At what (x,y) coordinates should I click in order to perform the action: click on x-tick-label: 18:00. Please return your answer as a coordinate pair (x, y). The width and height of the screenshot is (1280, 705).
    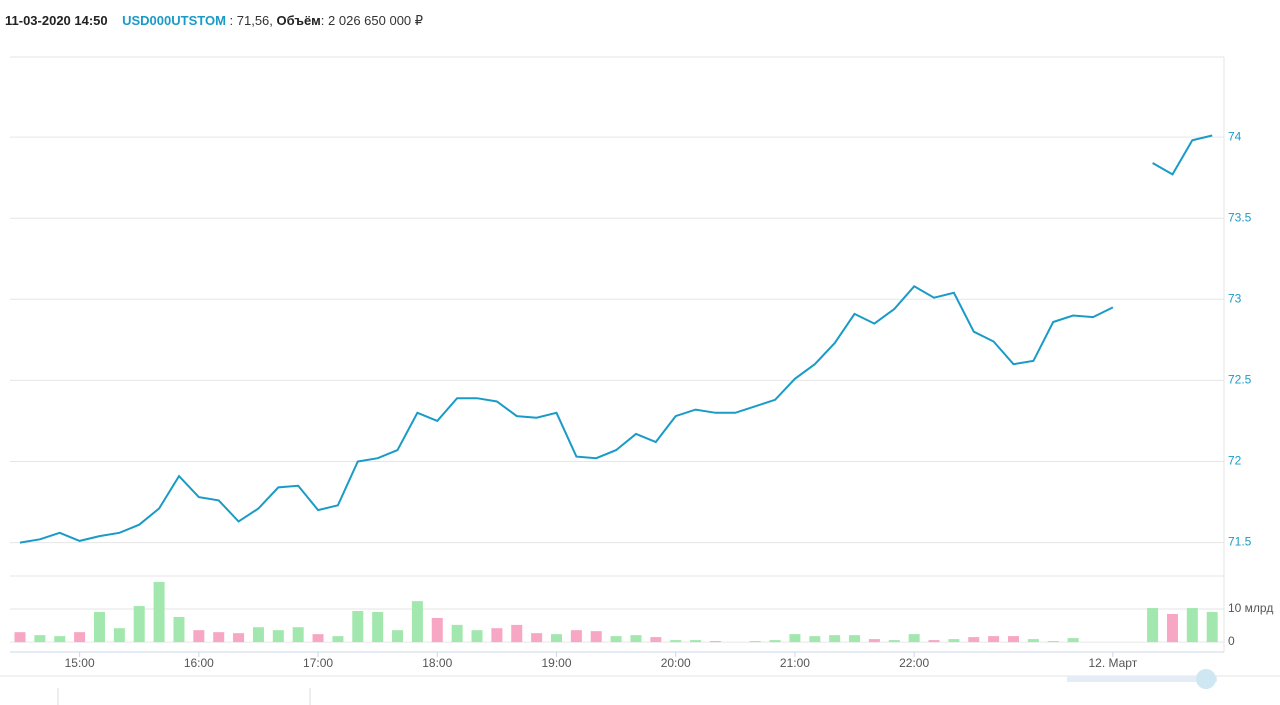
    Looking at the image, I should click on (437, 663).